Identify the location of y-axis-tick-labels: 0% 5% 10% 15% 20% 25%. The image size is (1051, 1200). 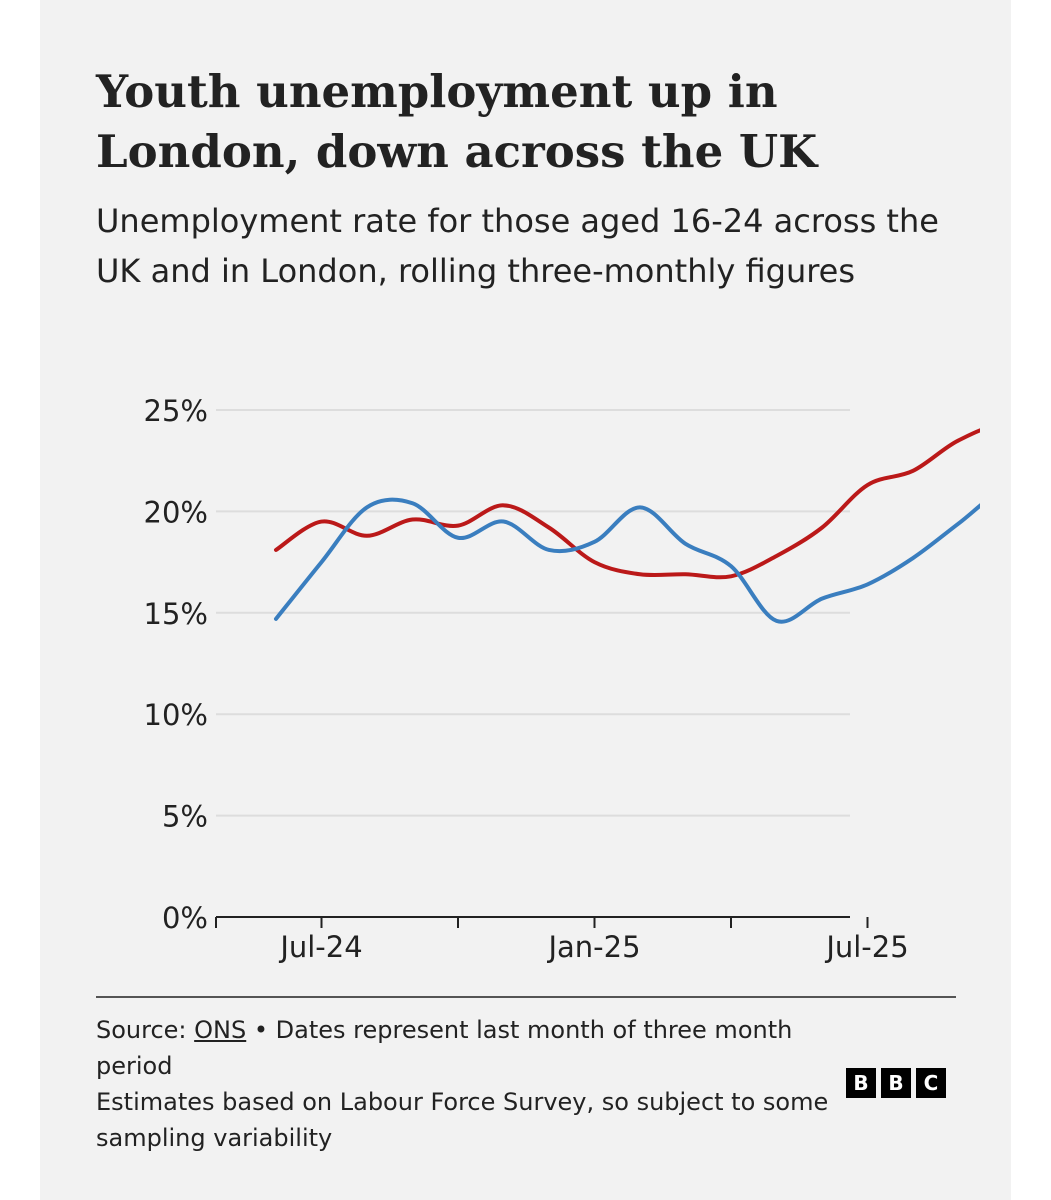
(176, 664).